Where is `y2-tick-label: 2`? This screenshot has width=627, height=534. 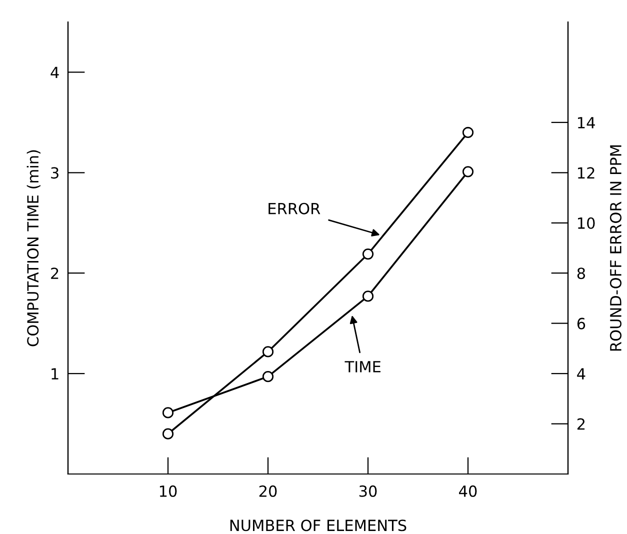
y2-tick-label: 2 is located at coordinates (581, 424).